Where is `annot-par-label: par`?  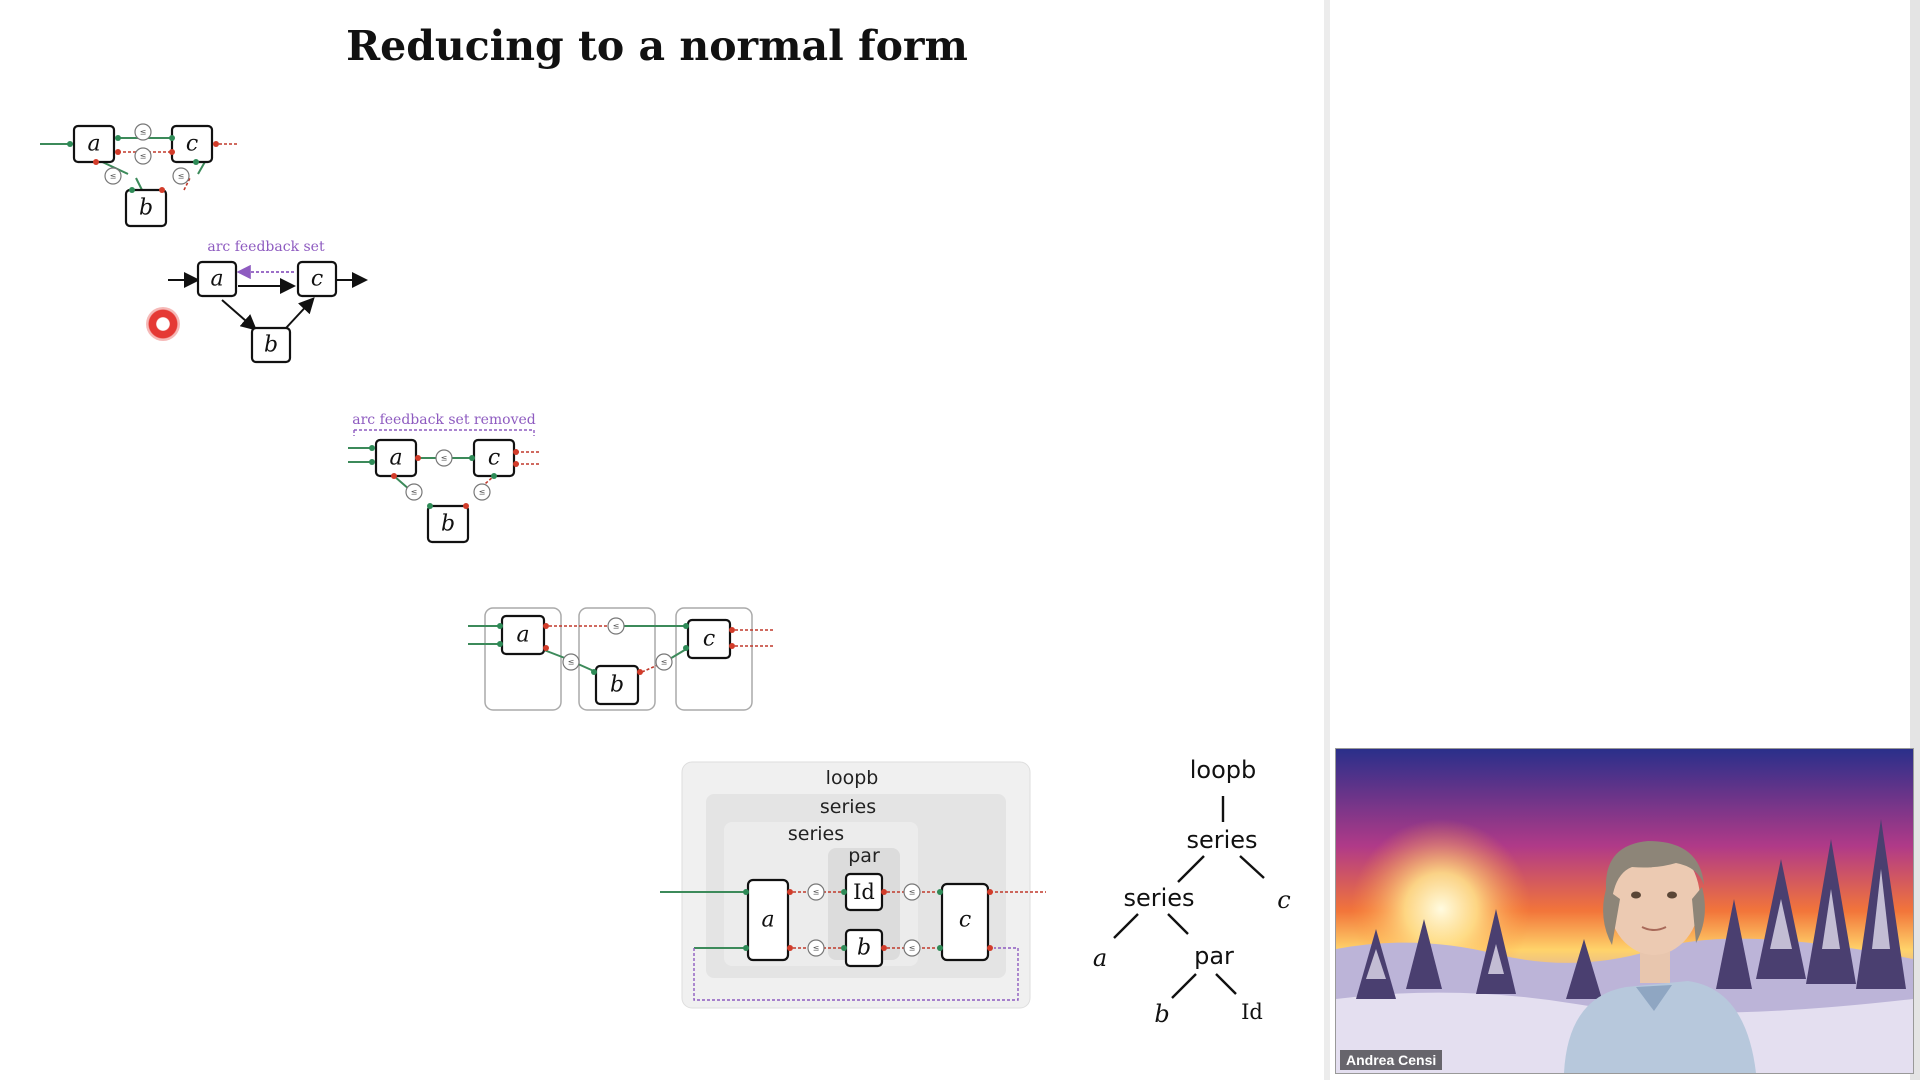 annot-par-label: par is located at coordinates (864, 856).